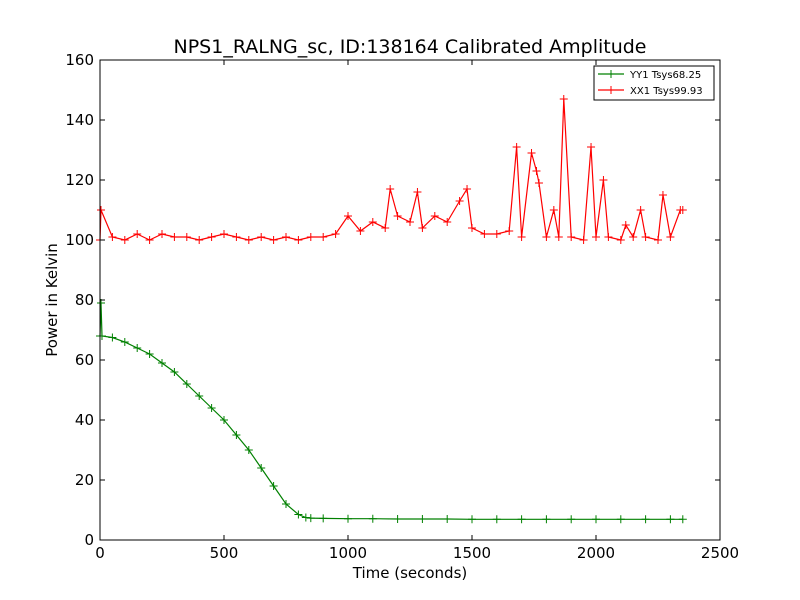 The image size is (800, 600). What do you see at coordinates (79, 60) in the screenshot?
I see `y-tick-label: 160` at bounding box center [79, 60].